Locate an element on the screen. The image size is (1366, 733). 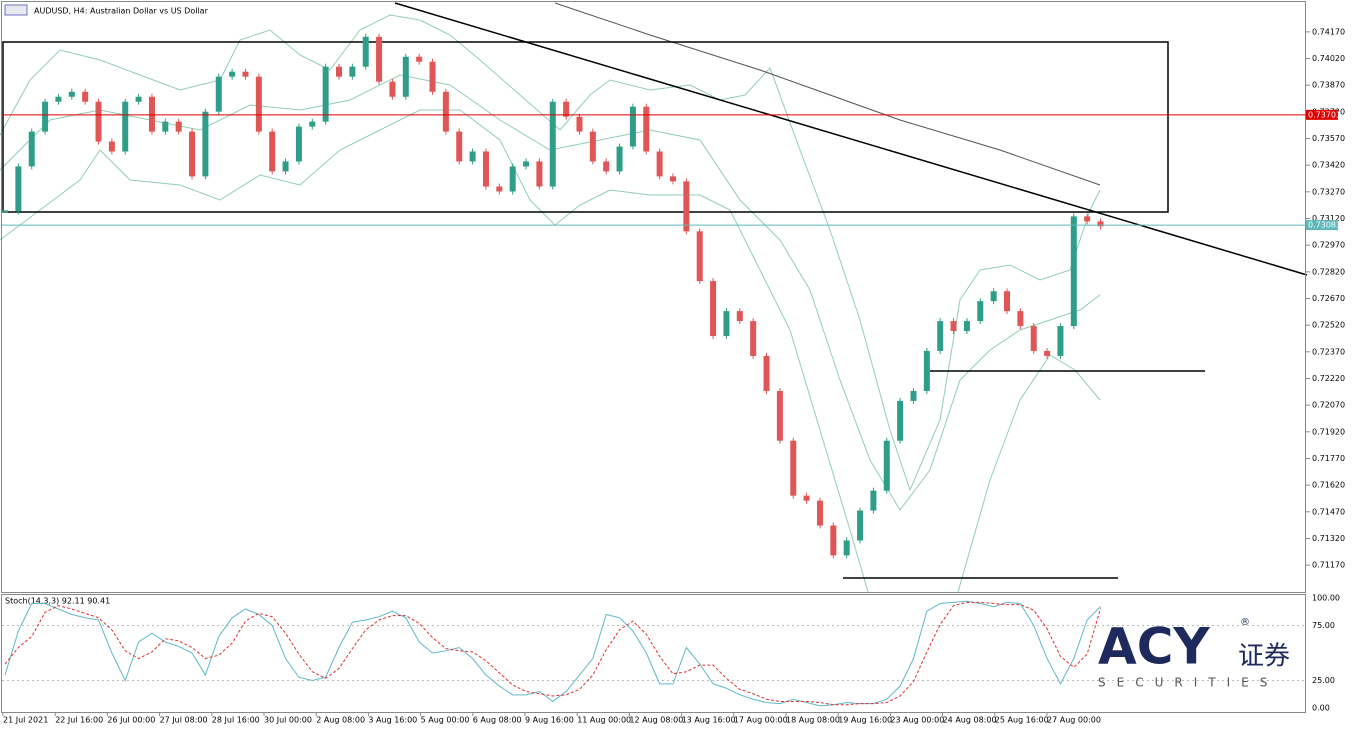
x-tick-label: 23 Aug 00:00 is located at coordinates (917, 720).